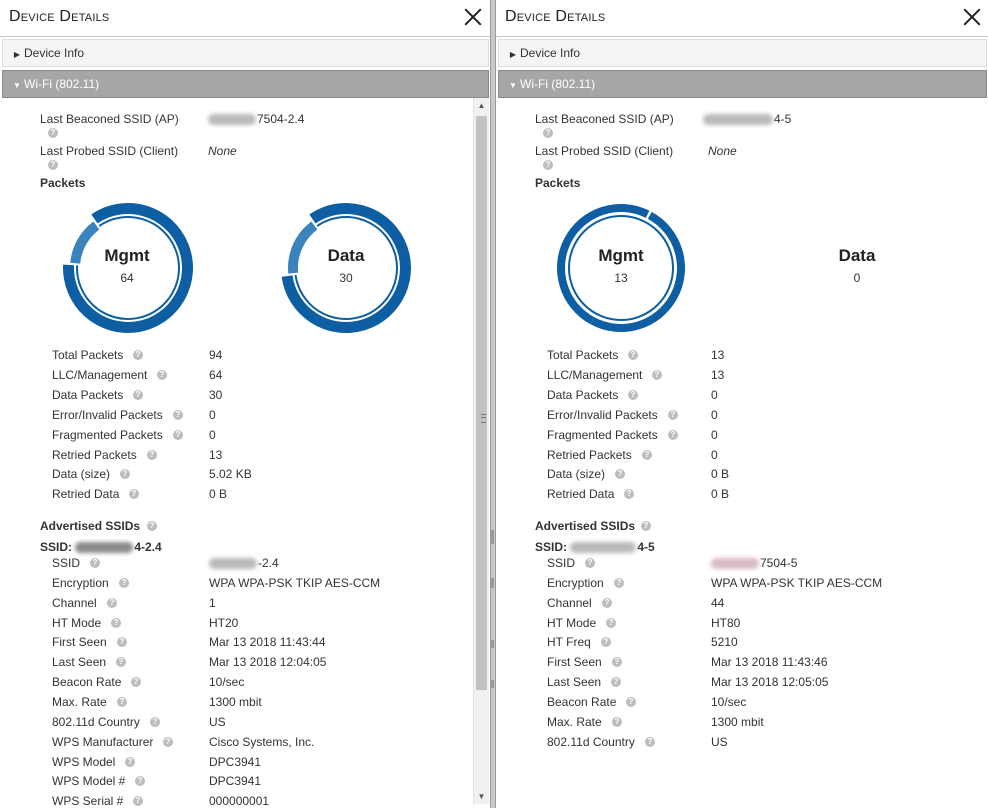 This screenshot has width=988, height=808. What do you see at coordinates (79, 702) in the screenshot?
I see `max-rate-label: Max. Rate` at bounding box center [79, 702].